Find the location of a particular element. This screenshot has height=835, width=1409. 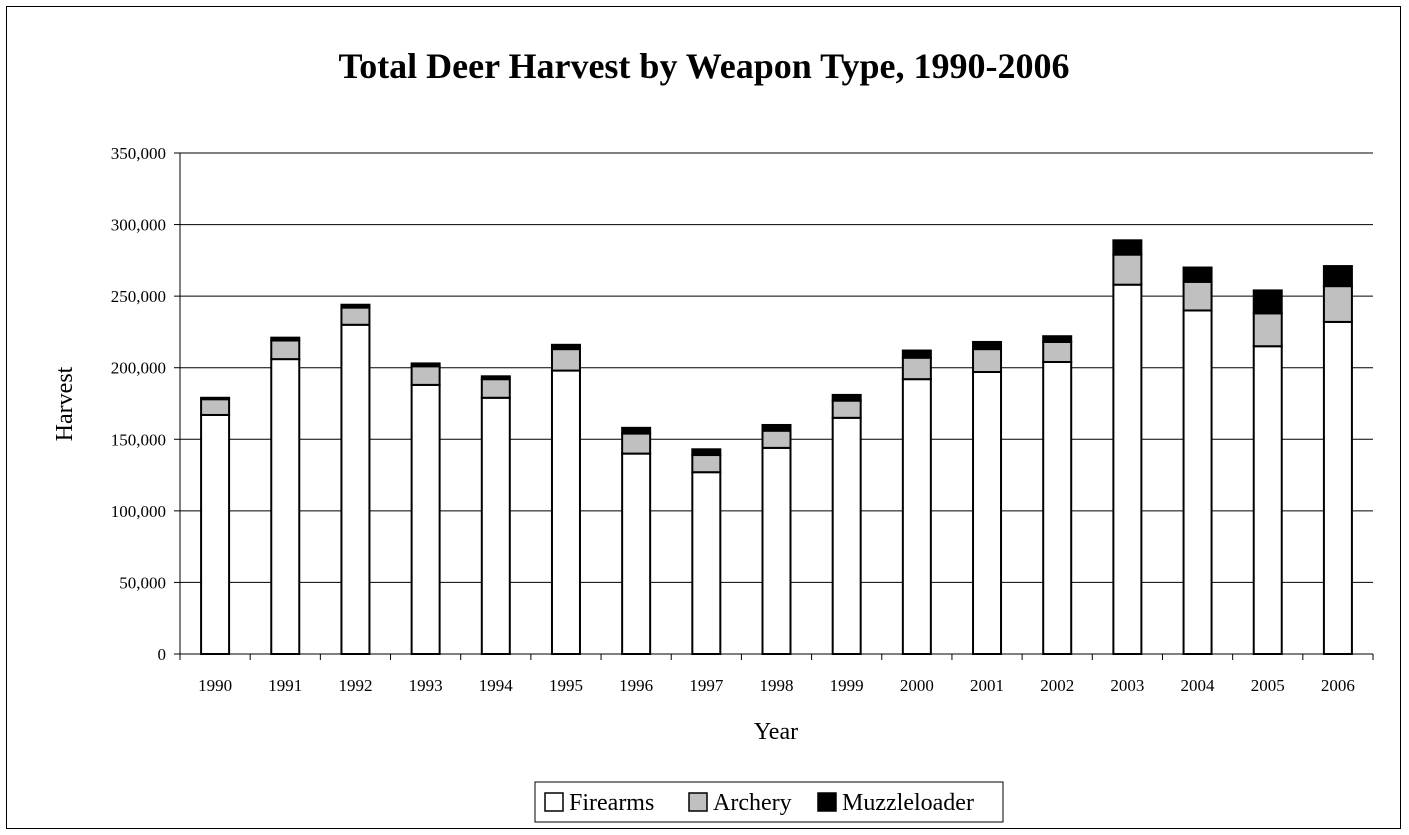

bar-muzzleloader-1998 is located at coordinates (776, 427).